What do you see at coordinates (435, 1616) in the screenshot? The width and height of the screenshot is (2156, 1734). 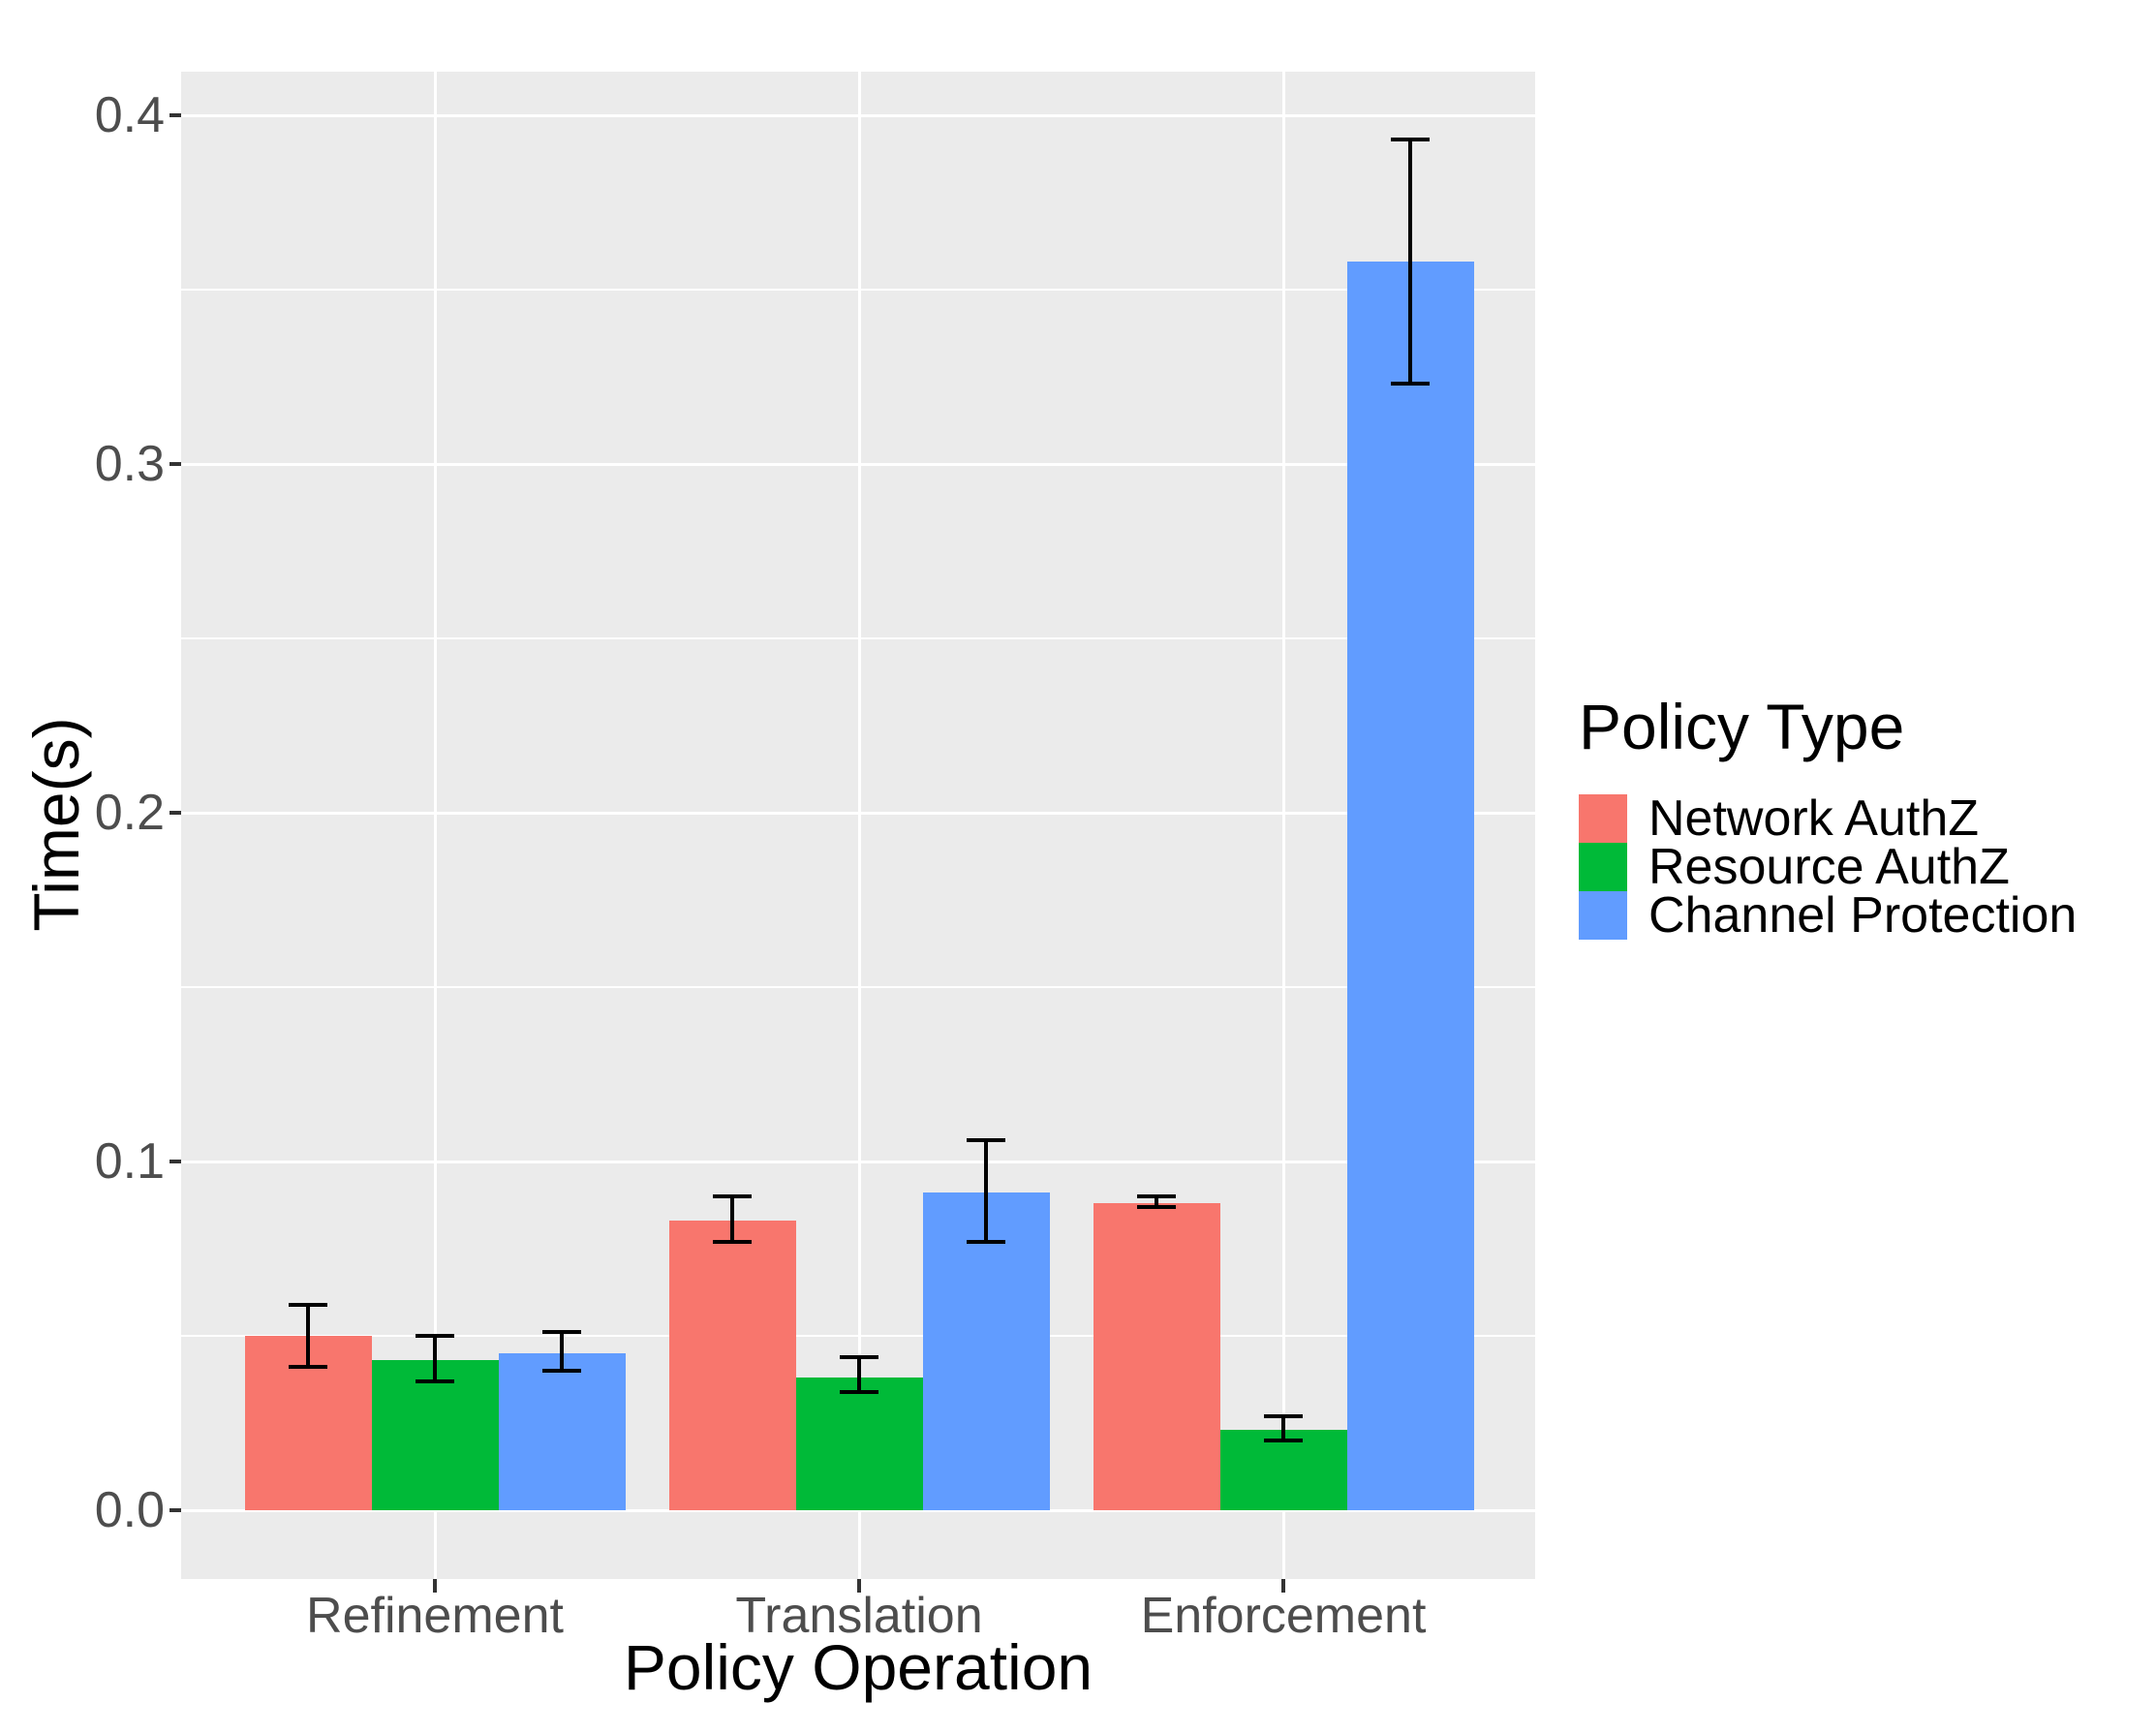 I see `x-tick-label-refinement: Refinement` at bounding box center [435, 1616].